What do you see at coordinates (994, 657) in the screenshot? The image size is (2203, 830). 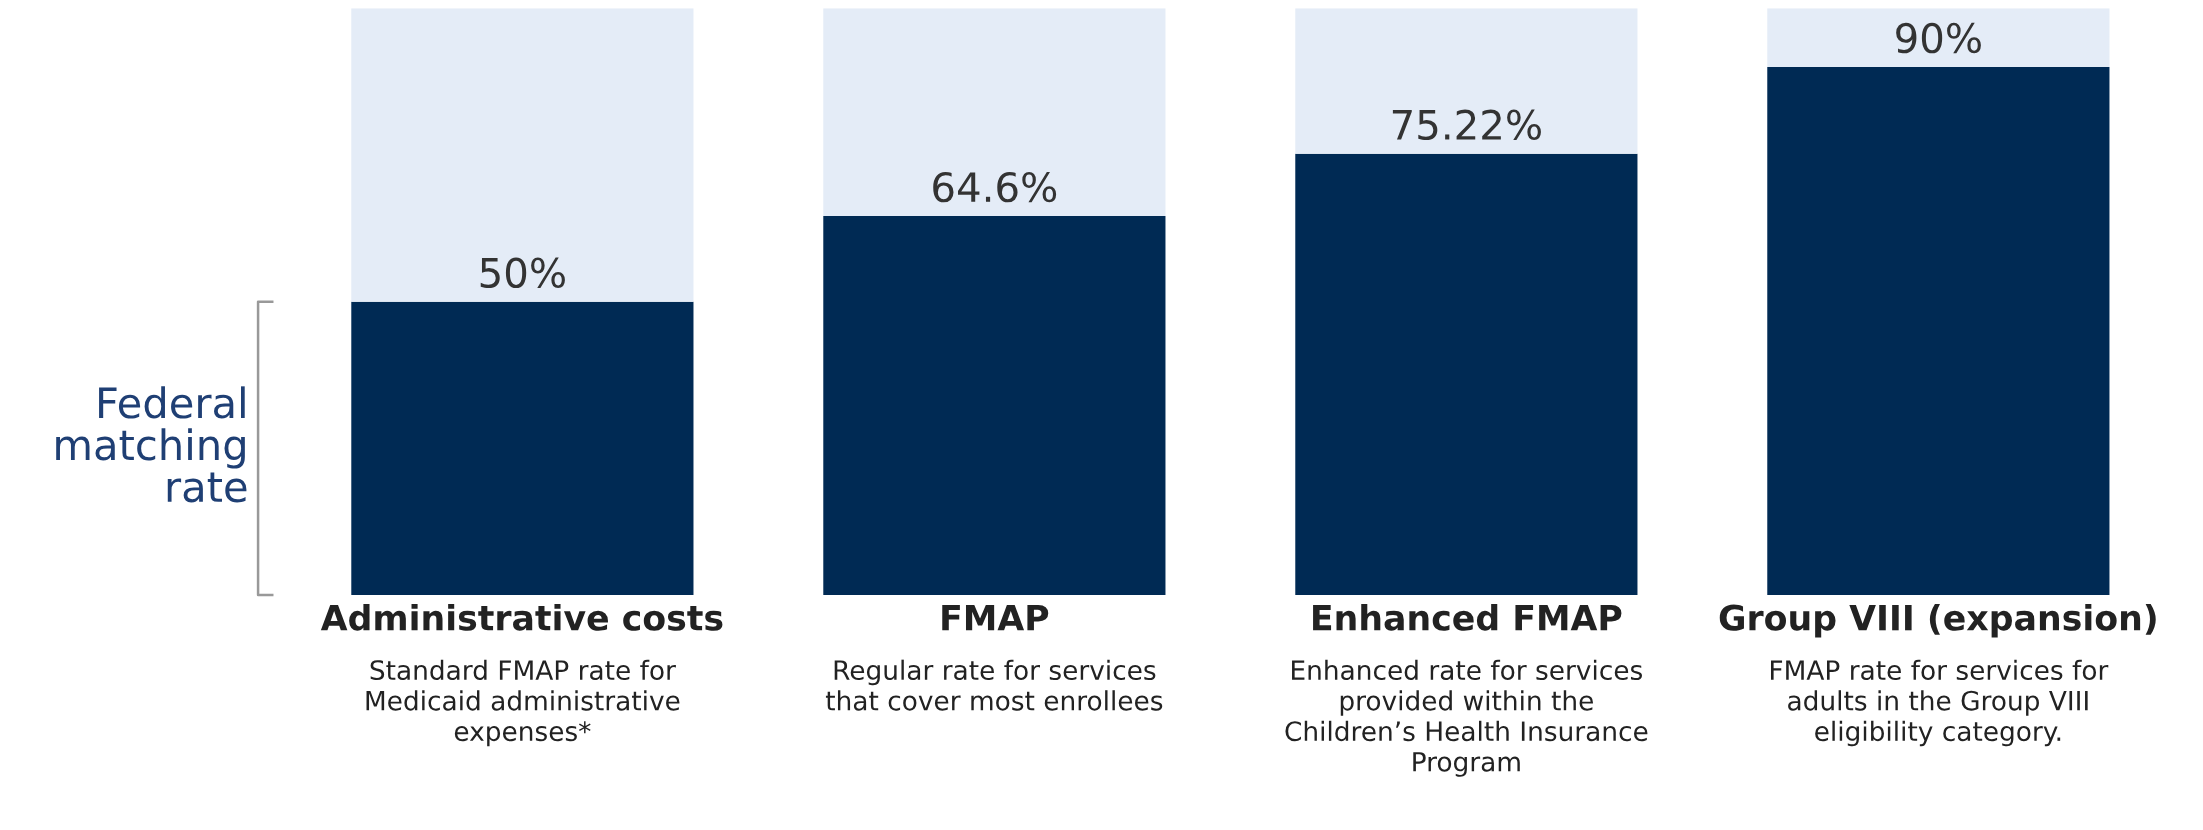 I see `x-tick-label: FMAP Regular rate for services that cover most enrollees` at bounding box center [994, 657].